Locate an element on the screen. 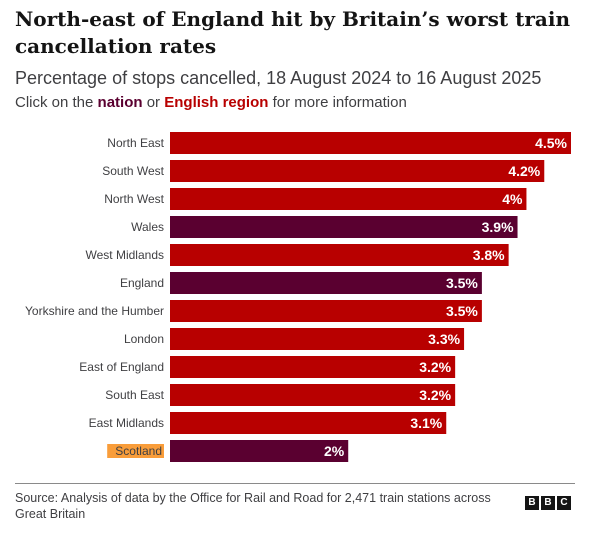 Image resolution: width=599 pixels, height=534 pixels. bar-north-west is located at coordinates (348, 199).